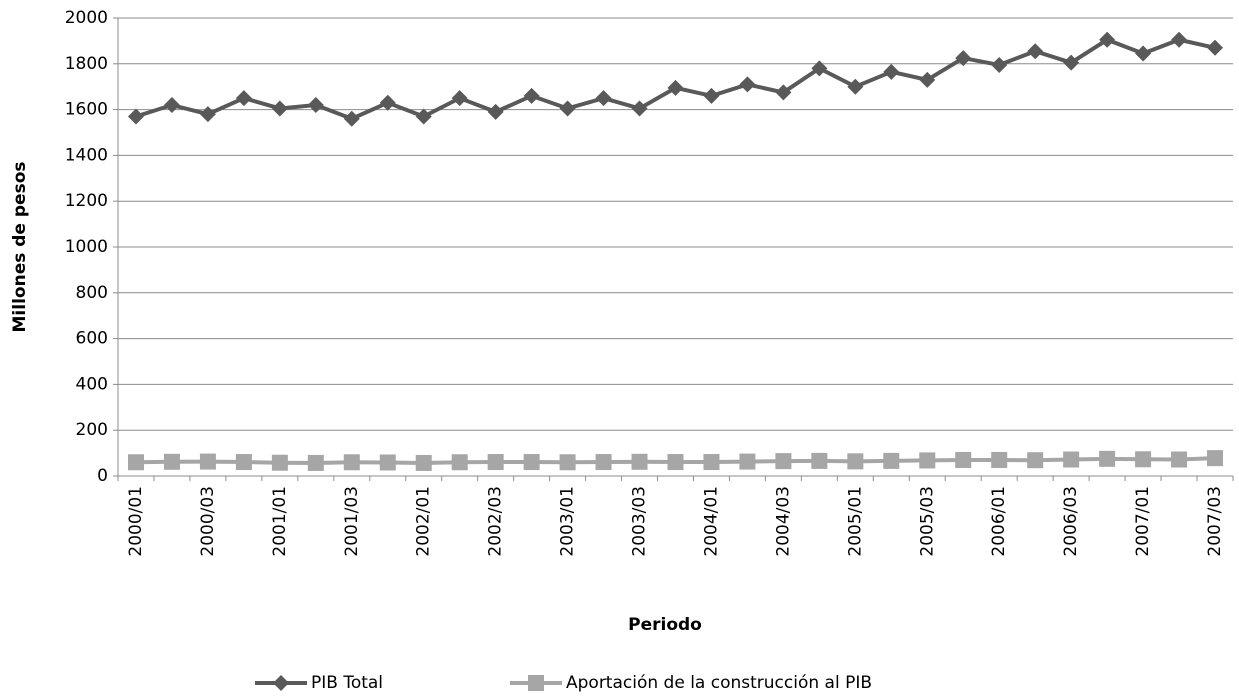  I want to click on x-tick-label: 2000/03, so click(208, 521).